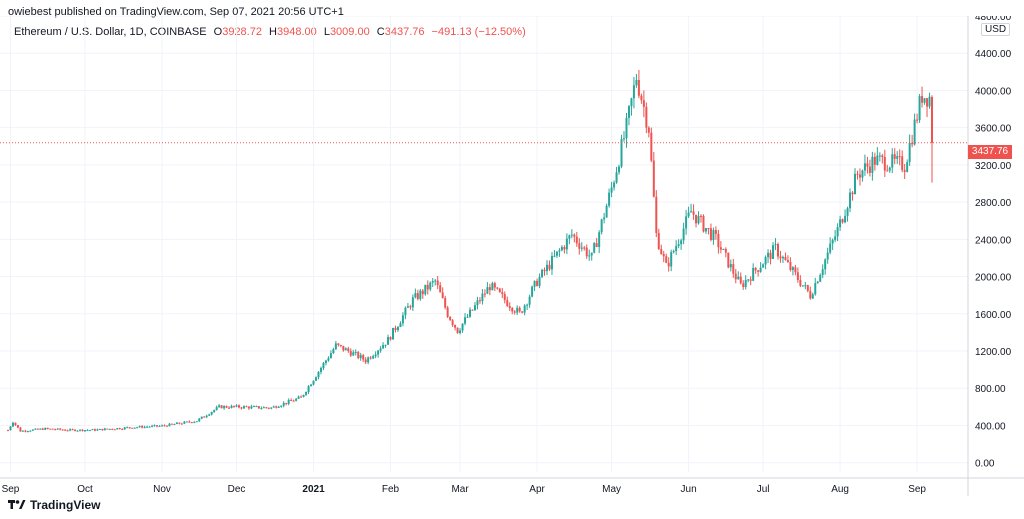 The height and width of the screenshot is (519, 1024). Describe the element at coordinates (460, 489) in the screenshot. I see `x-tick-label: Mar` at that location.